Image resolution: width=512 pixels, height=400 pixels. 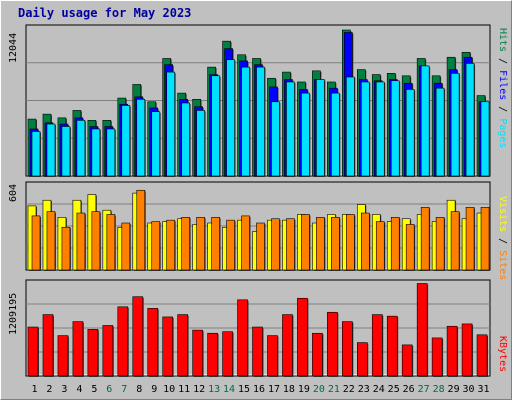 What do you see at coordinates (139, 130) in the screenshot?
I see `day-8-hits-files-pages` at bounding box center [139, 130].